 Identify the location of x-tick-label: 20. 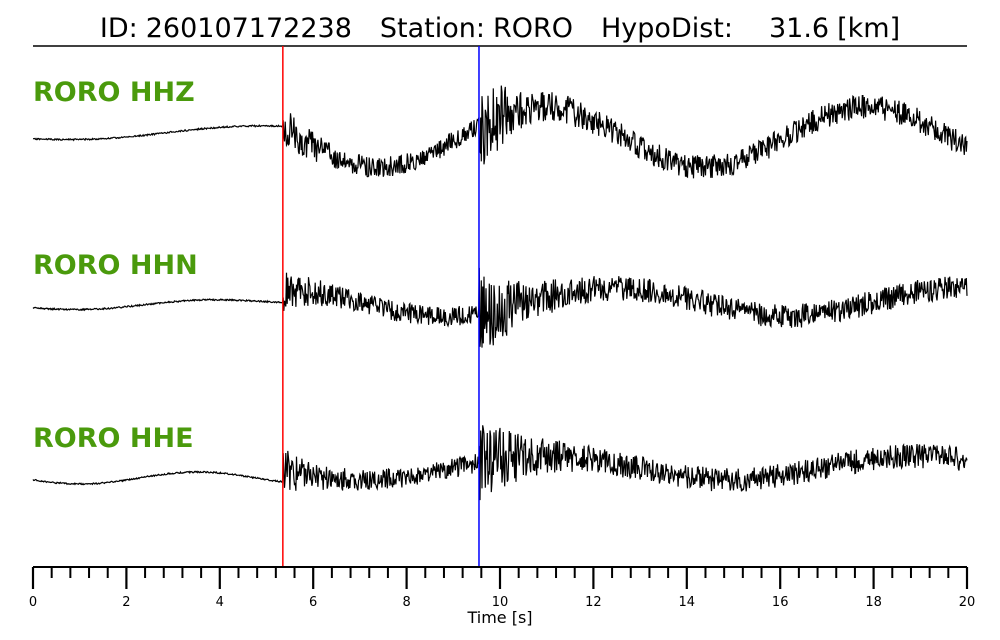
(967, 602).